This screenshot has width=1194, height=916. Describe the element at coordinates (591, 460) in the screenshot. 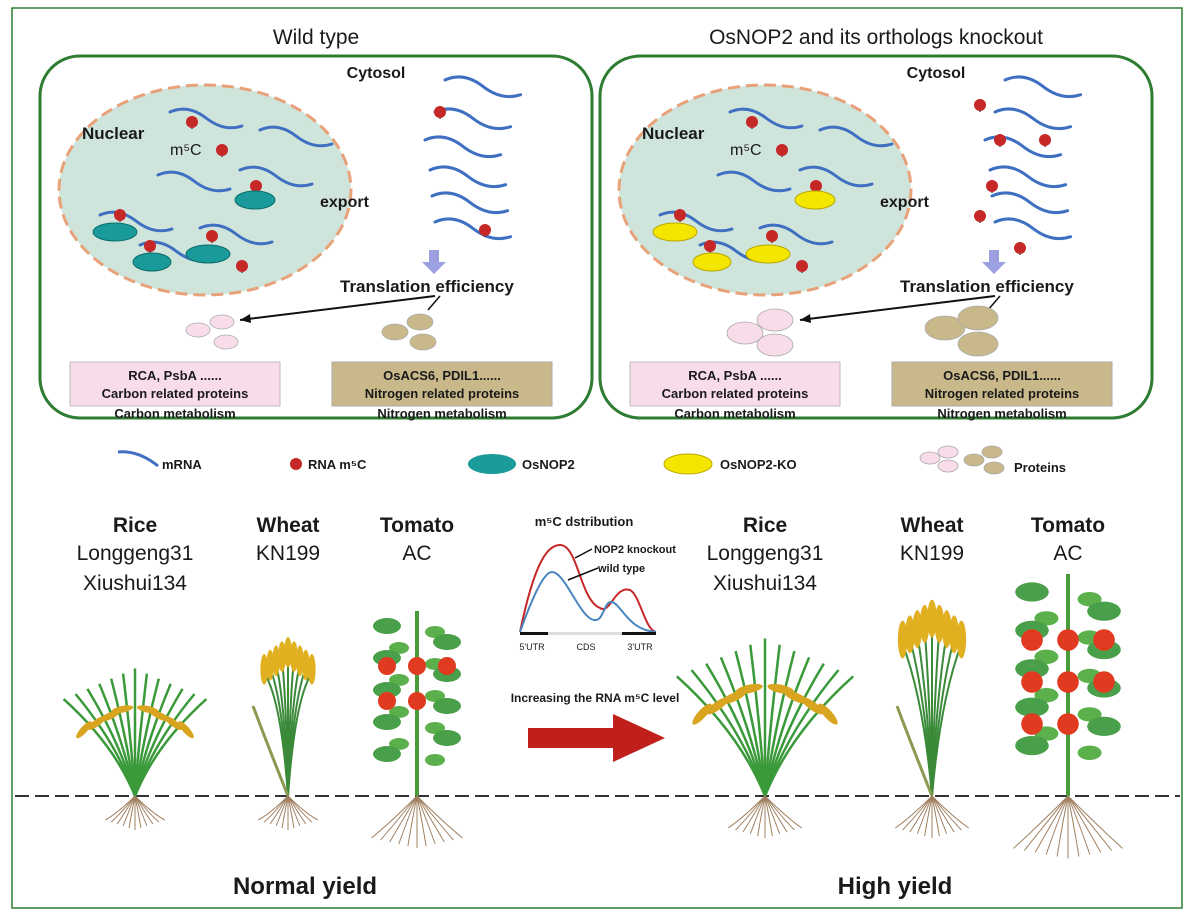

I see `legend: mRNA RNA m⁵C OsNOP2 OsNOP2-KO Proteins` at that location.